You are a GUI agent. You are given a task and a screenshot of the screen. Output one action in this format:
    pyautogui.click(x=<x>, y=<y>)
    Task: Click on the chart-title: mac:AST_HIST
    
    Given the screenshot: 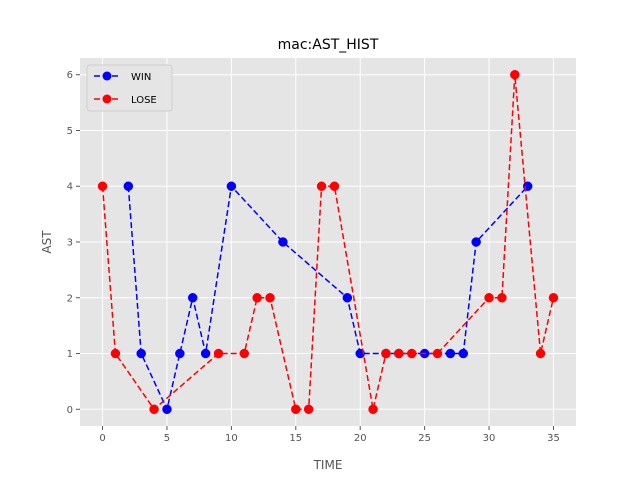 What is the action you would take?
    pyautogui.click(x=328, y=45)
    